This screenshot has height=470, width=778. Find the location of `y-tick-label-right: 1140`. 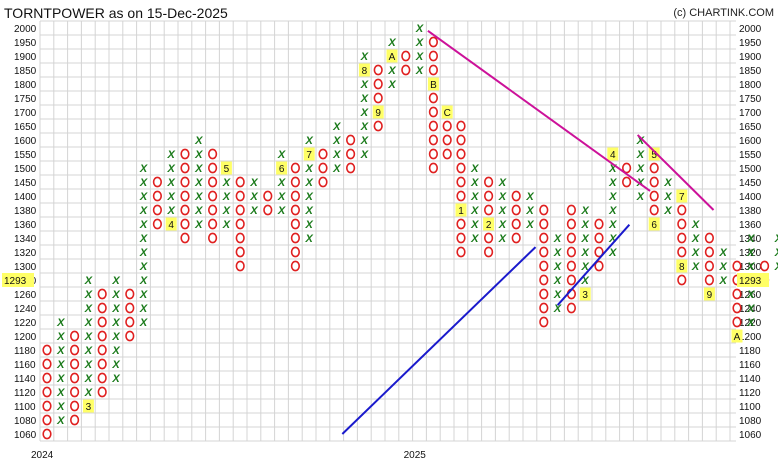

y-tick-label-right: 1140 is located at coordinates (750, 379).